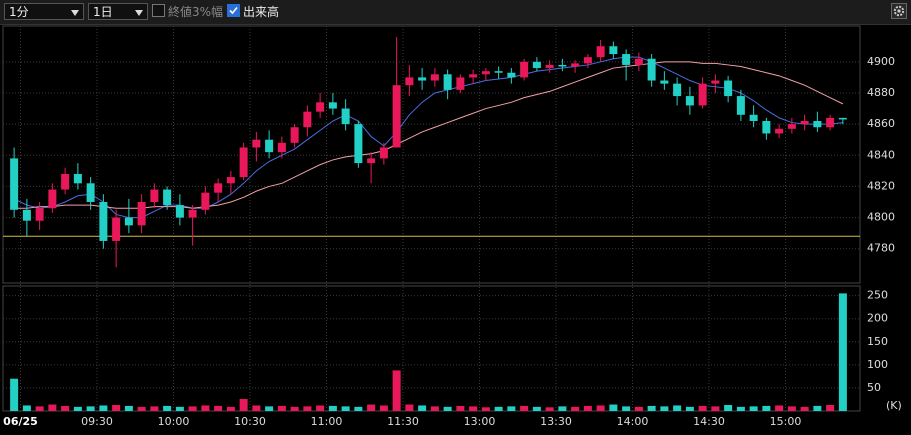 This screenshot has height=435, width=911. What do you see at coordinates (877, 295) in the screenshot?
I see `volume-tick-label: 250` at bounding box center [877, 295].